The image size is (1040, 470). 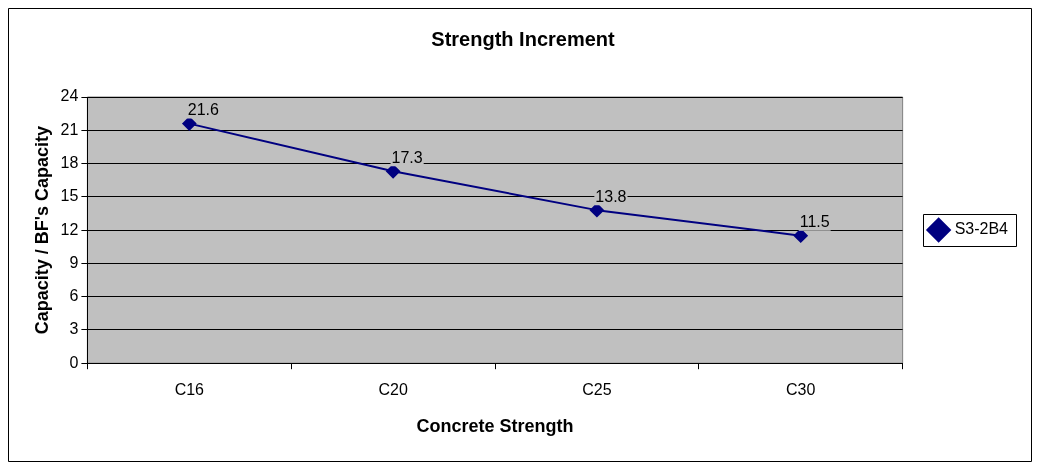 I want to click on legend-label: S3-2B4, so click(x=981, y=229).